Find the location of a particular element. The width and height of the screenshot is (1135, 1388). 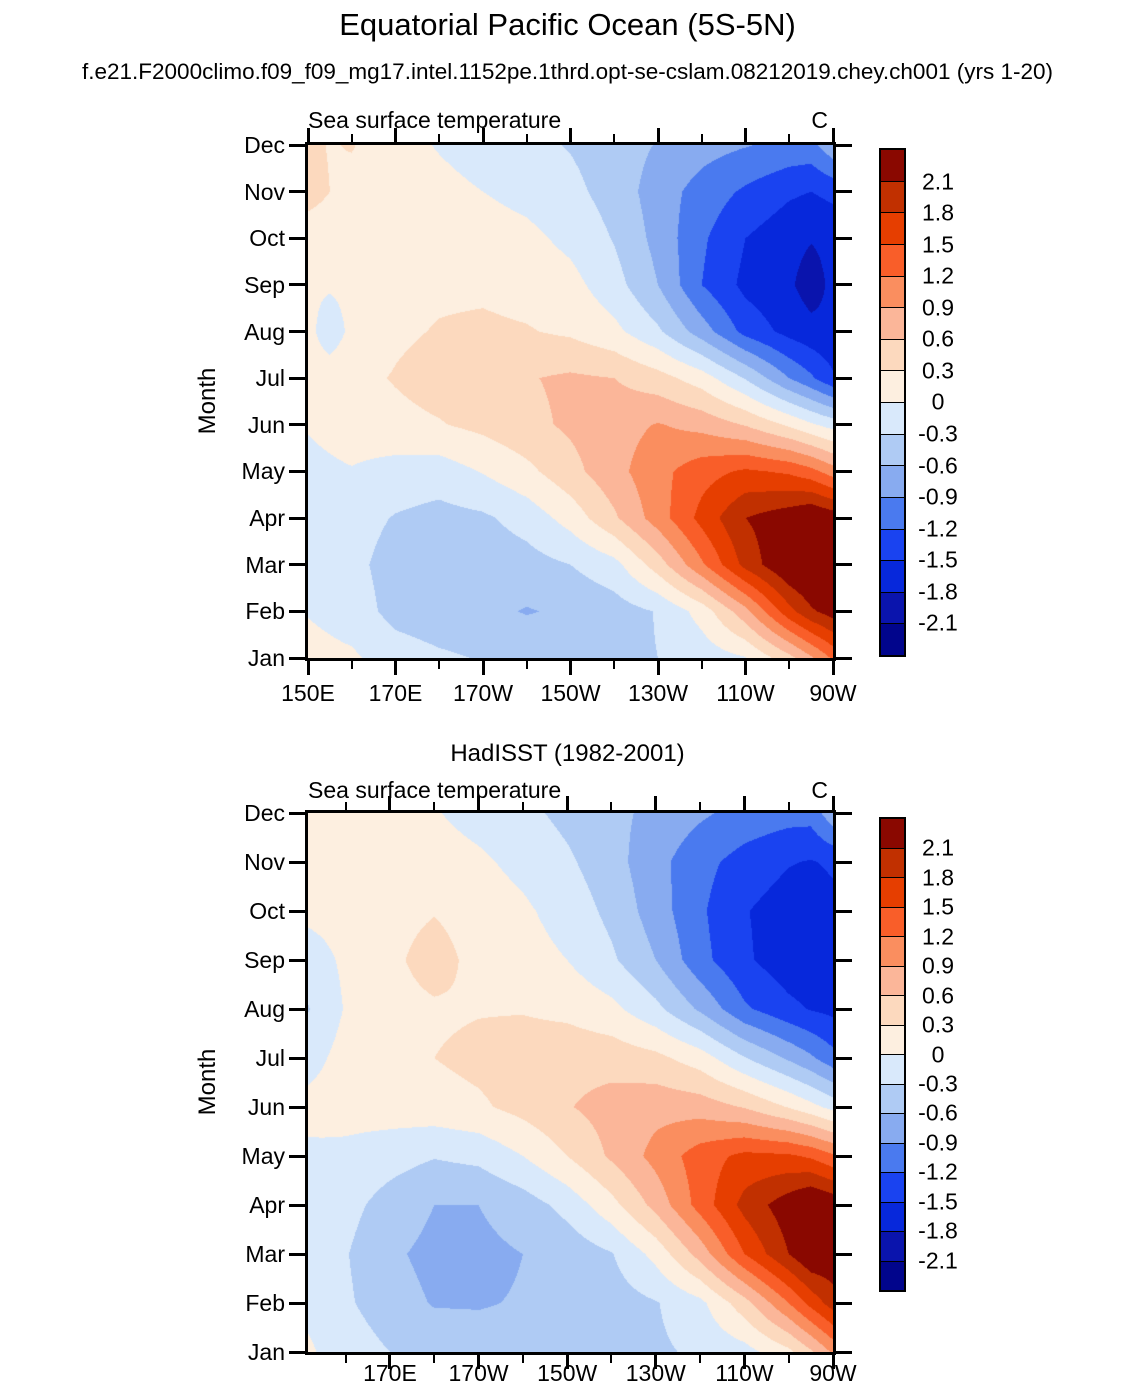

x-tick-label: 170W is located at coordinates (478, 1373).